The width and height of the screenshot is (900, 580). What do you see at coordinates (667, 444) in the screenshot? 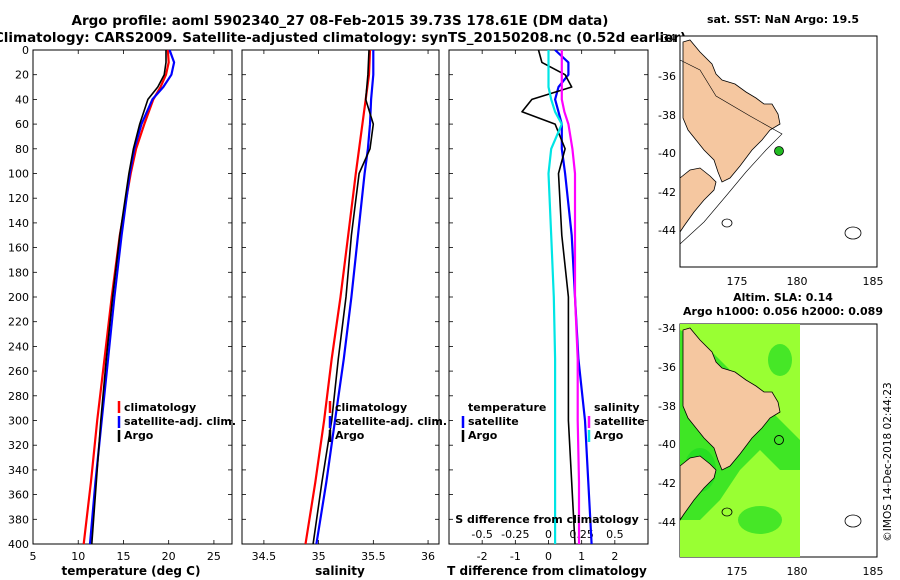
I see `map2-ytick: -40` at bounding box center [667, 444].